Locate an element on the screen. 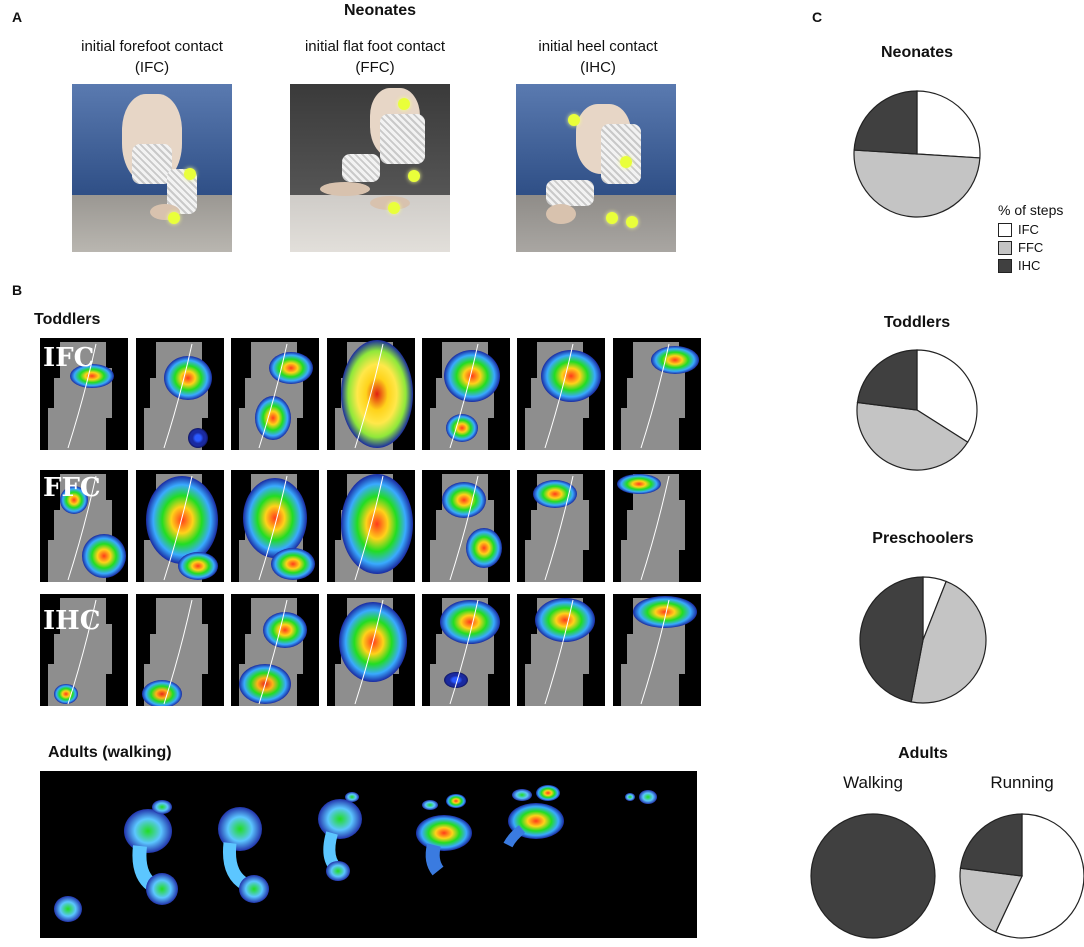 The height and width of the screenshot is (947, 1084). legend-label: IFC is located at coordinates (1028, 229).